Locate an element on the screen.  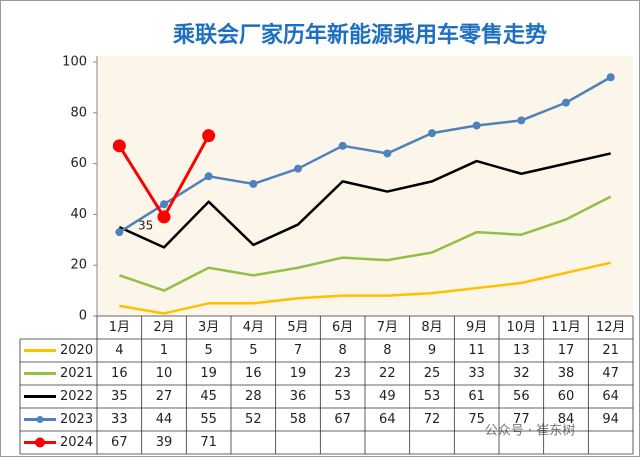
table-value: 38 is located at coordinates (566, 373).